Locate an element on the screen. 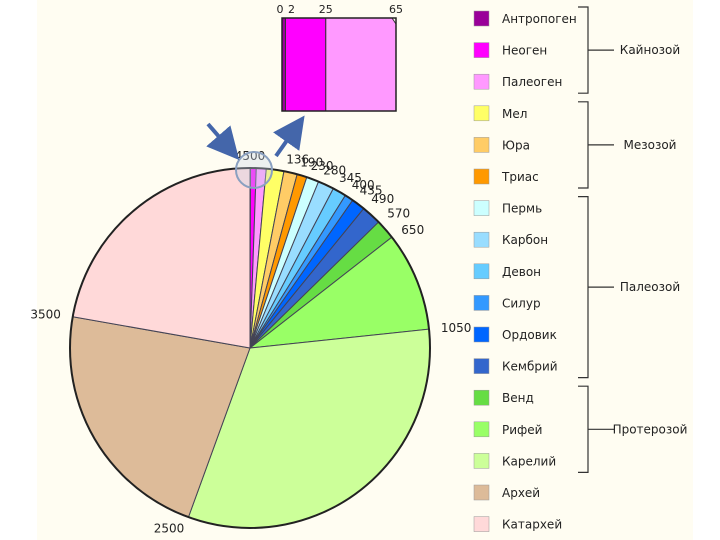 Image resolution: width=720 pixels, height=540 pixels. inset-zoom-chart: 0 2 25 65 is located at coordinates (340, 57).